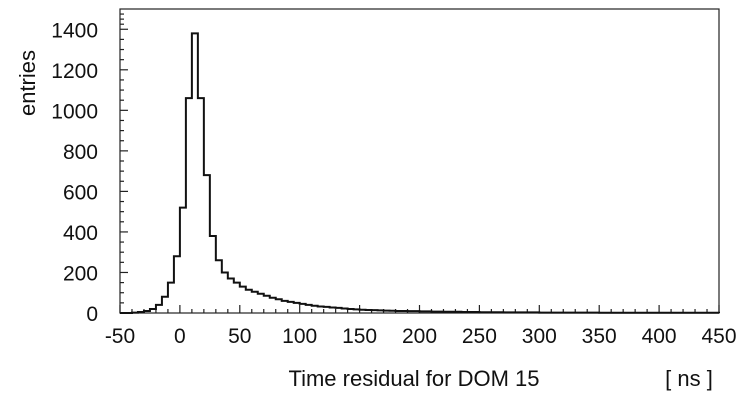 This screenshot has height=397, width=743. I want to click on y-axis-tick-labels: 0 200 400 600 800 1000 1200 1400, so click(74, 172).